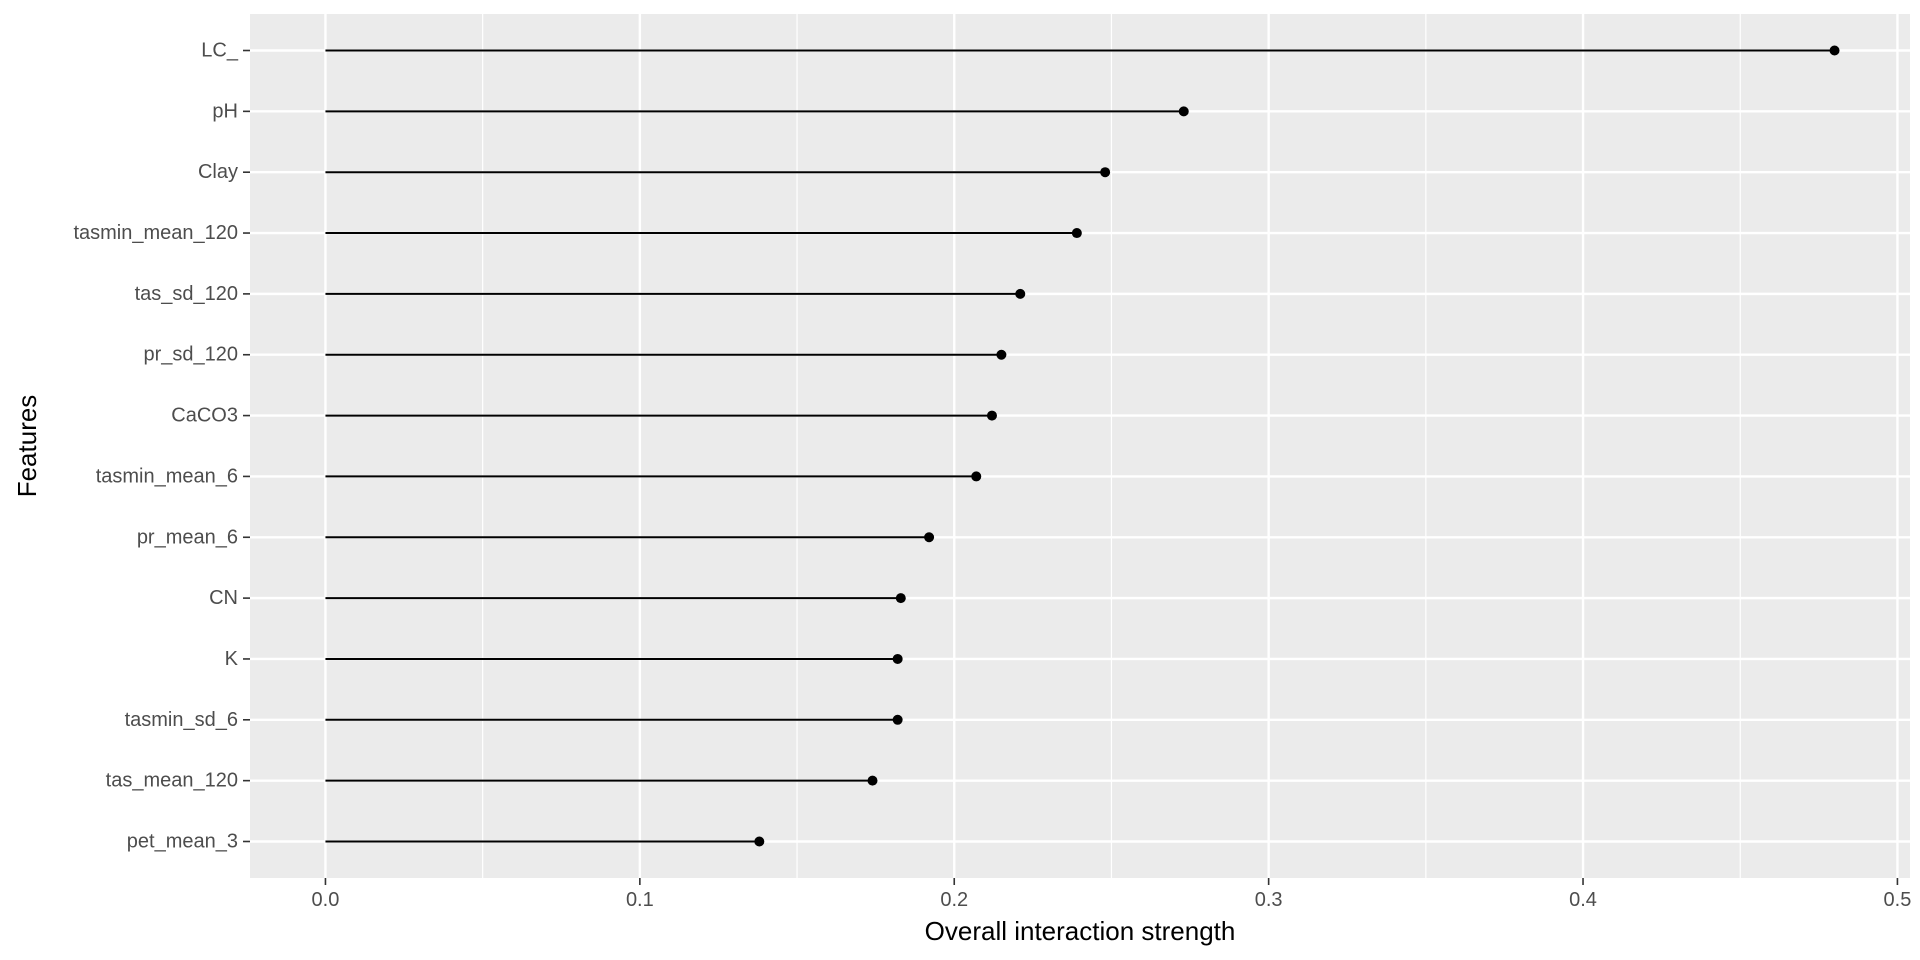 This screenshot has width=1920, height=960. Describe the element at coordinates (182, 841) in the screenshot. I see `y-tick-label: pet_mean_3` at that location.